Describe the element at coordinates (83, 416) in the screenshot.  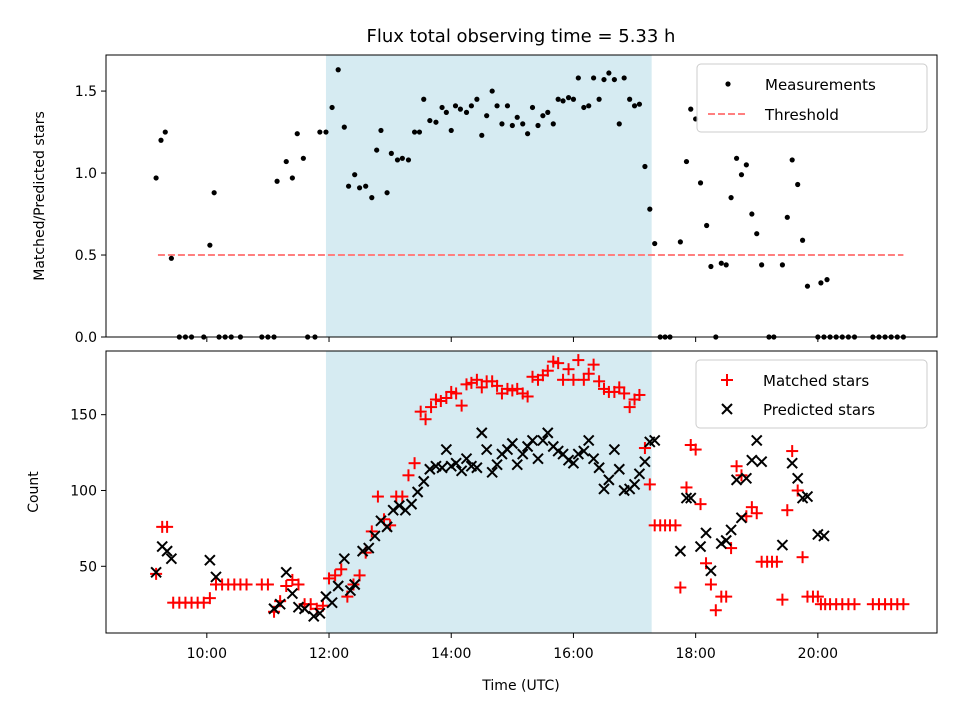
I see `y-tick-label: 150` at that location.